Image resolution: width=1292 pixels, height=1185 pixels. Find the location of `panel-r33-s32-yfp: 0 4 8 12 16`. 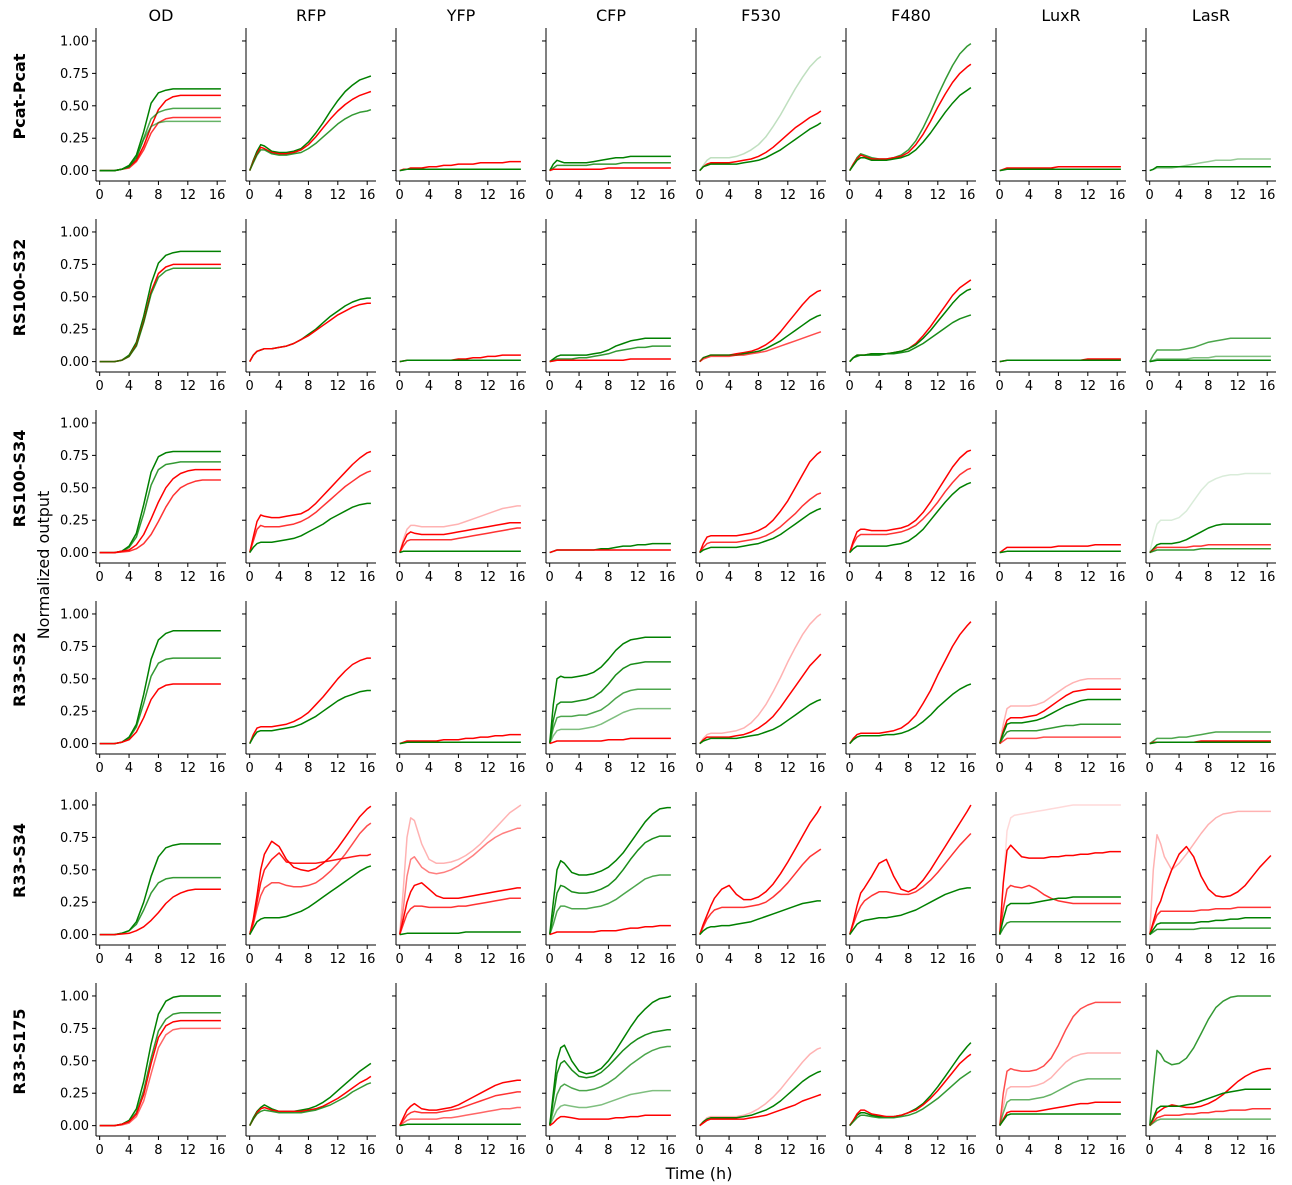

panel-r33-s32-yfp: 0 4 8 12 16 is located at coordinates (459, 688).